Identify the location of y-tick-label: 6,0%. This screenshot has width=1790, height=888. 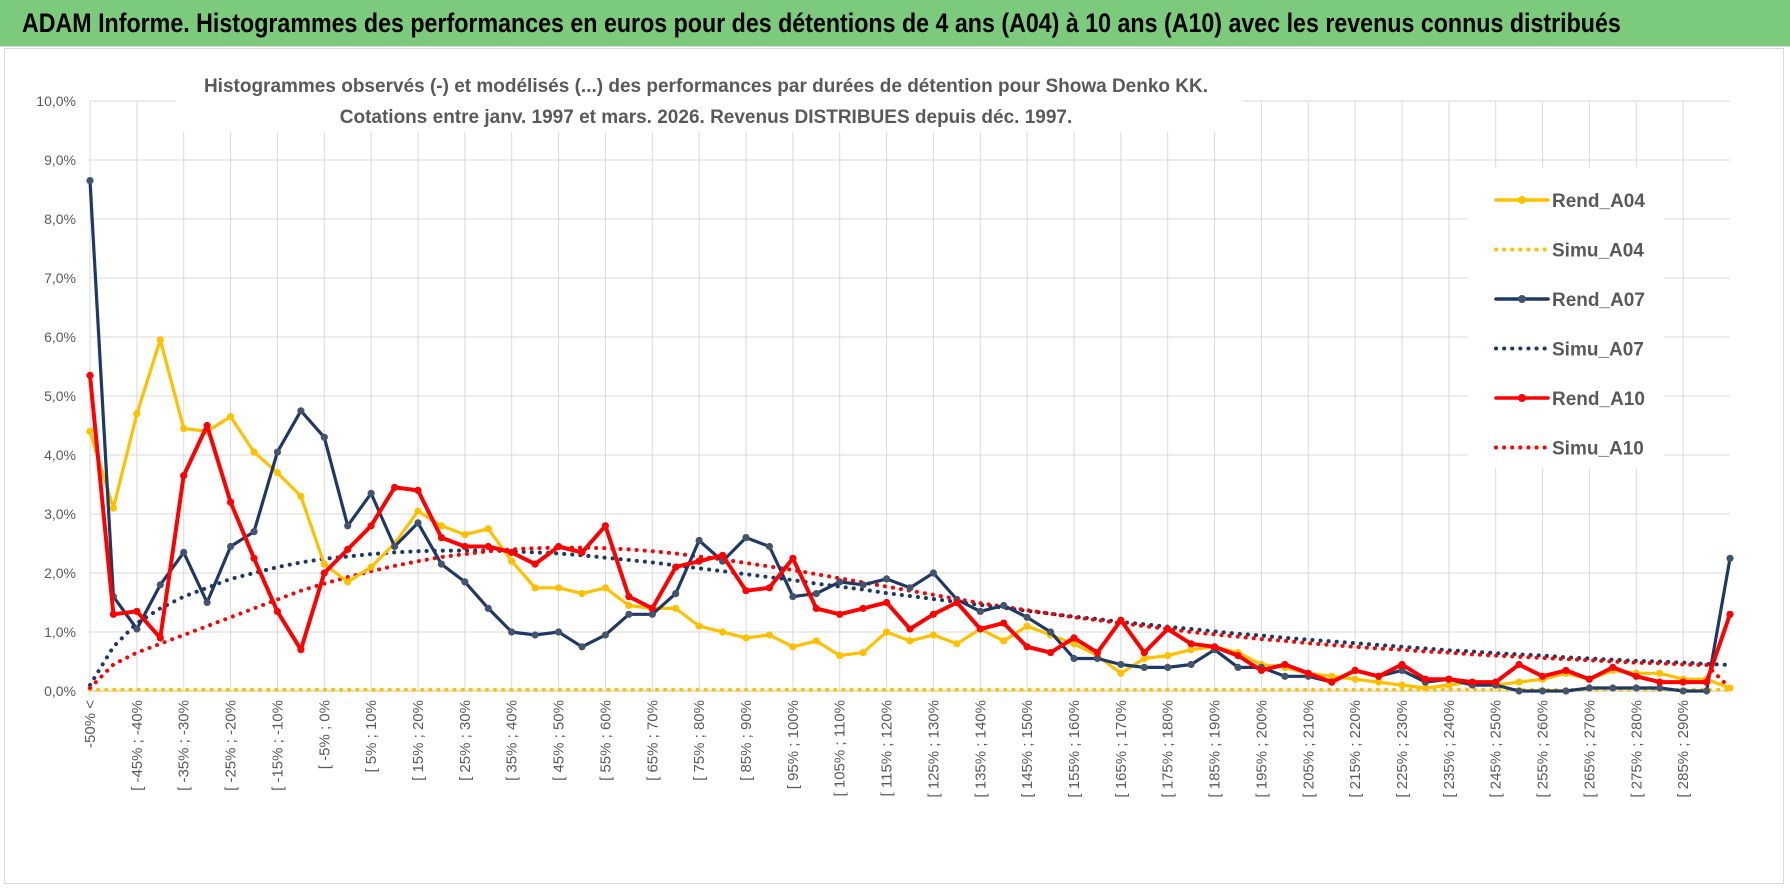
(60, 337).